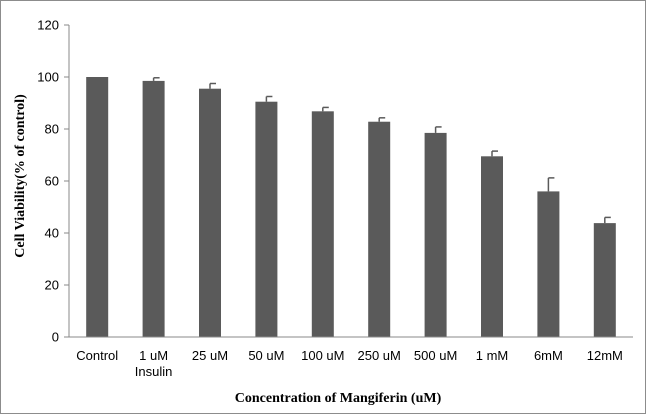 This screenshot has height=414, width=646. I want to click on y-tick-label: 120, so click(48, 25).